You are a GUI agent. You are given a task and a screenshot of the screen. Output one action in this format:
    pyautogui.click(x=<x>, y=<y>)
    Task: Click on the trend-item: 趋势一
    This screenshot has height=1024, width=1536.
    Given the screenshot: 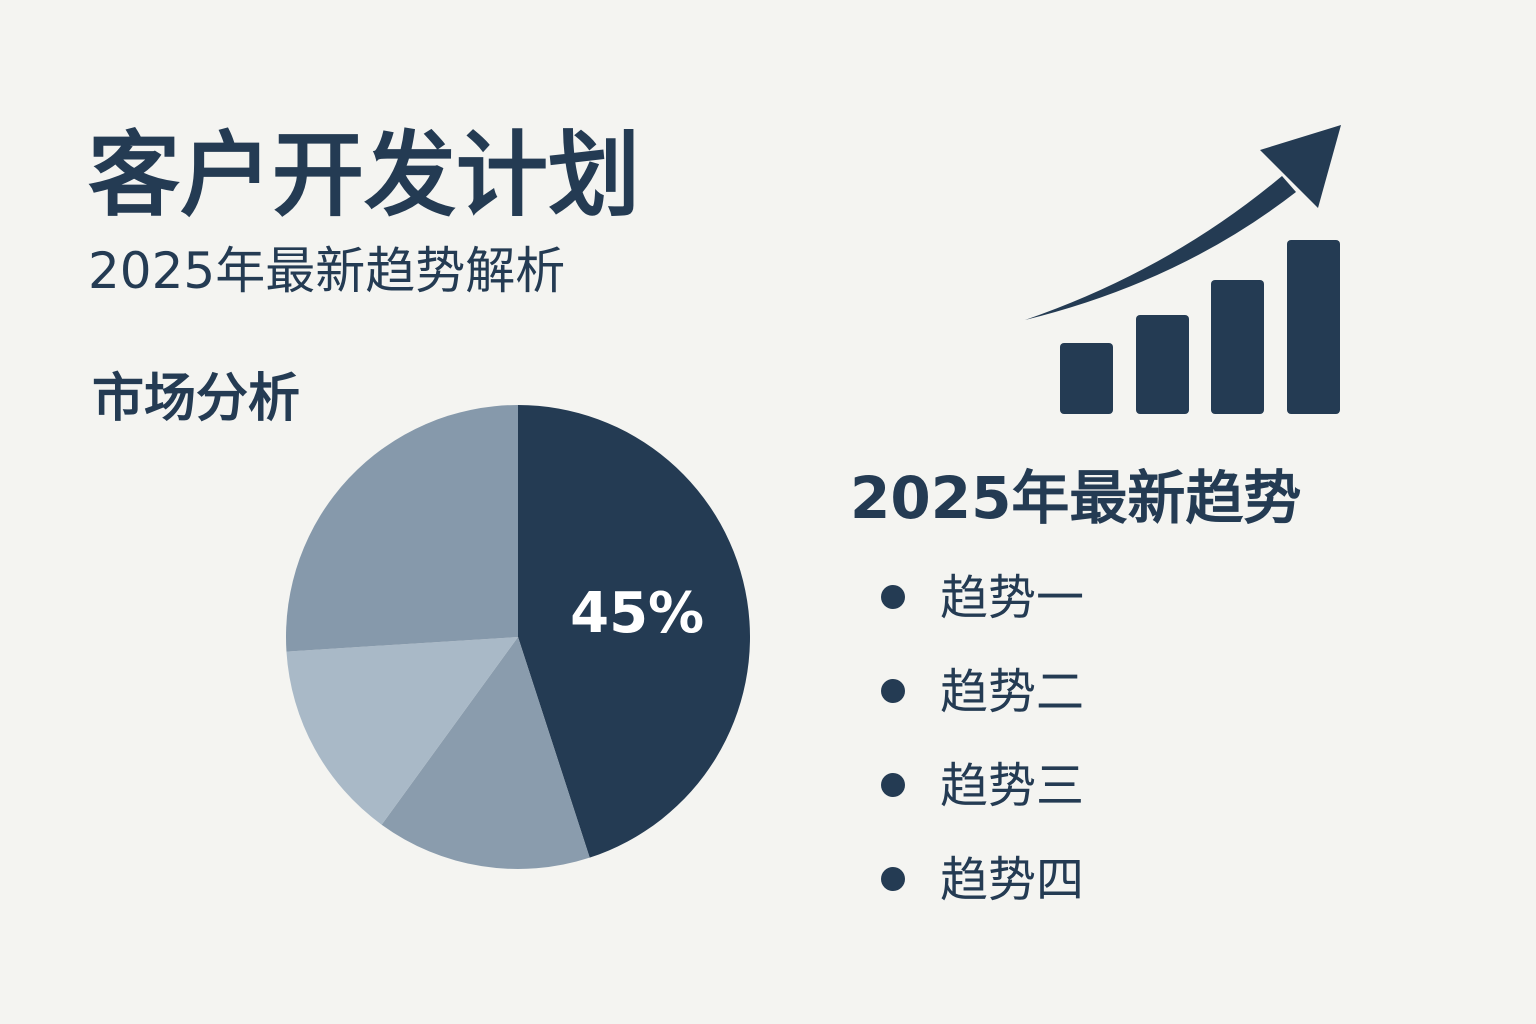 What is the action you would take?
    pyautogui.click(x=1012, y=598)
    